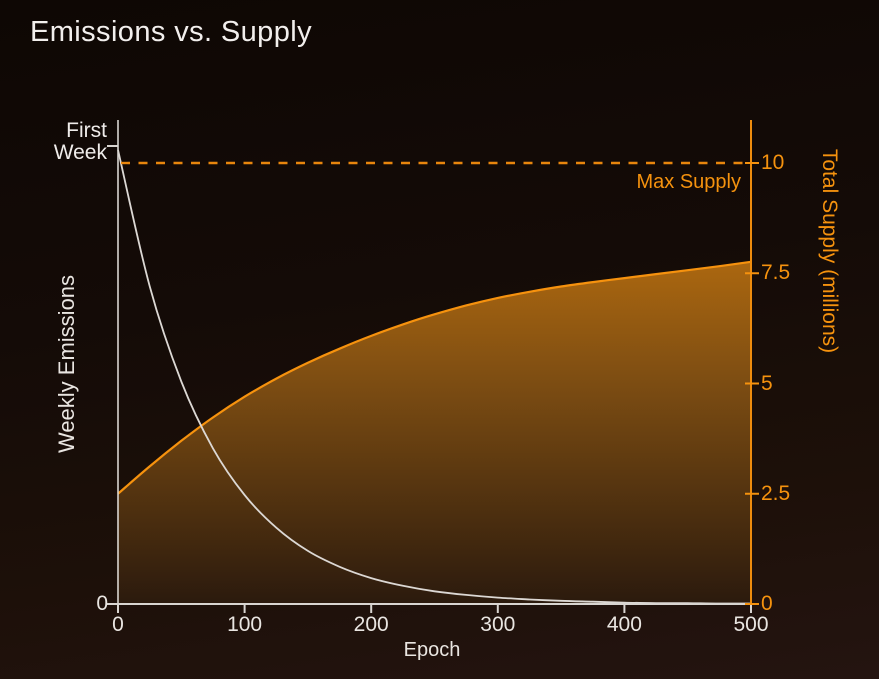 This screenshot has width=879, height=679. Describe the element at coordinates (498, 624) in the screenshot. I see `x-tick-label: 300` at that location.